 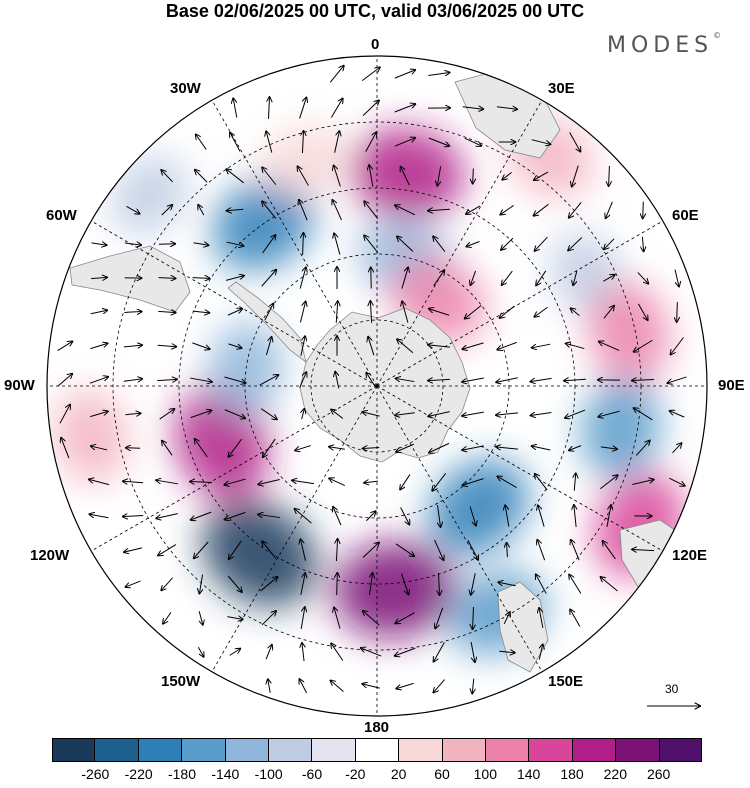 What do you see at coordinates (561, 89) in the screenshot?
I see `lon-label-30e: 30E` at bounding box center [561, 89].